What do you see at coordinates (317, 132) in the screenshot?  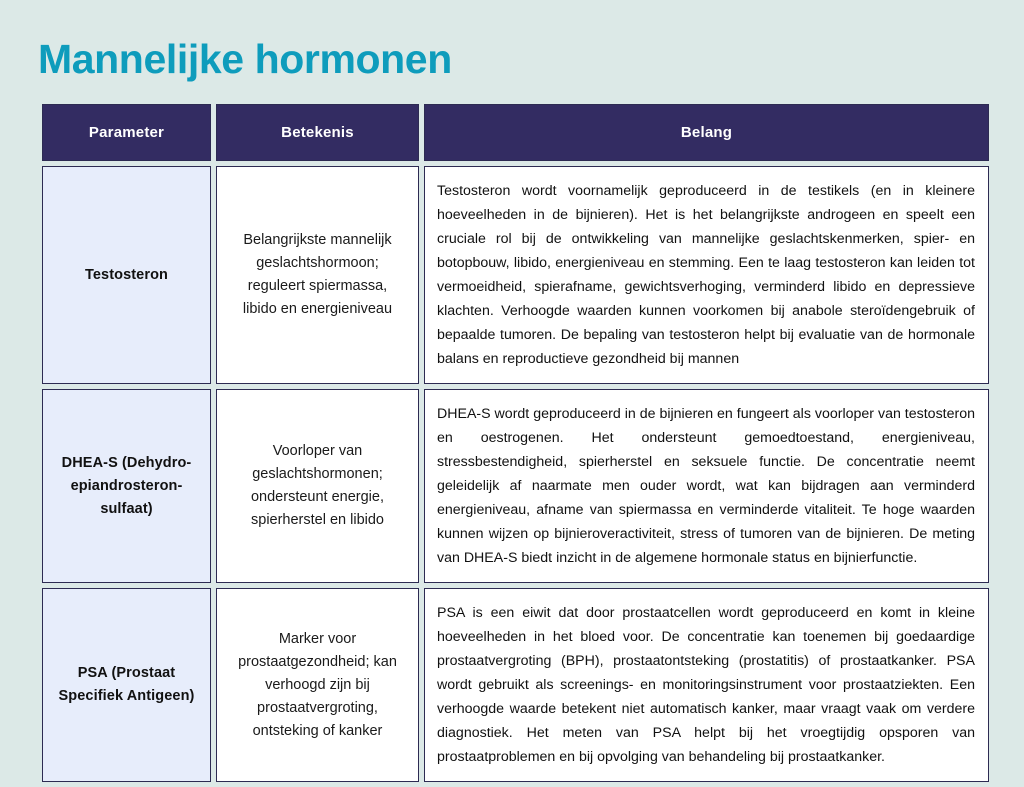 I see `column-header-betekenis: Betekenis` at bounding box center [317, 132].